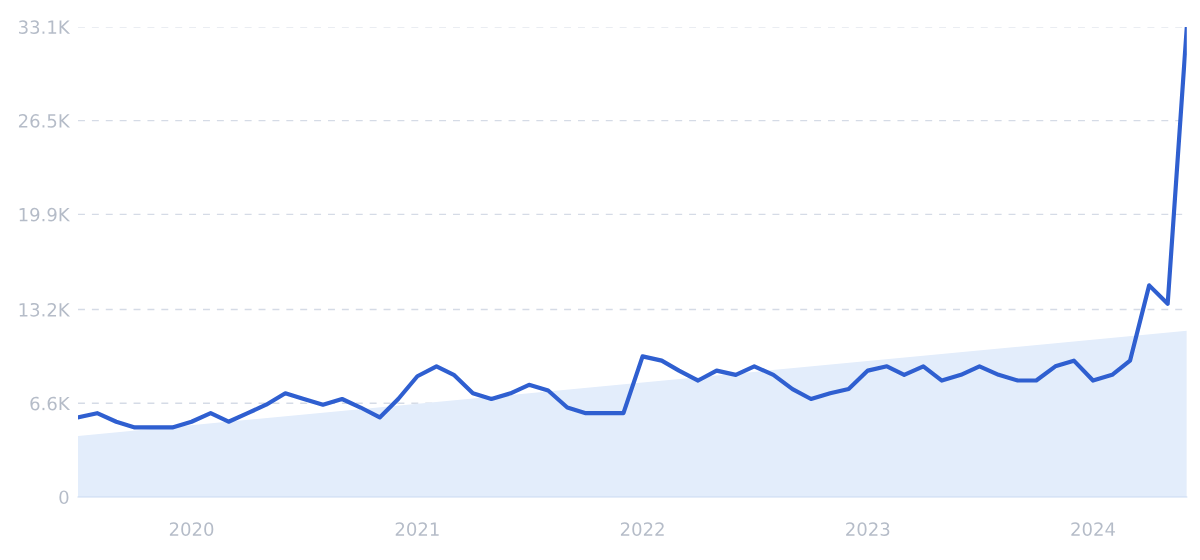  Describe the element at coordinates (50, 403) in the screenshot. I see `y-tick-label: 6.6K` at that location.